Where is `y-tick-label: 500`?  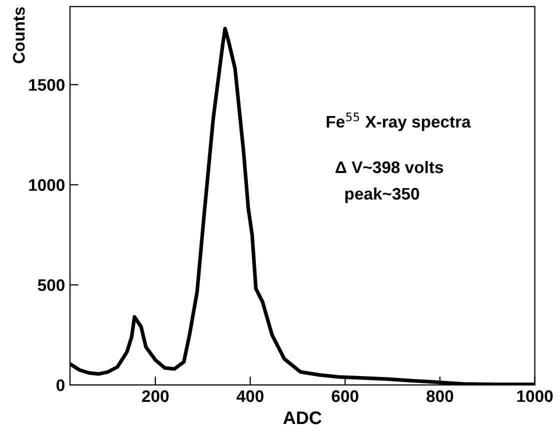 y-tick-label: 500 is located at coordinates (51, 285).